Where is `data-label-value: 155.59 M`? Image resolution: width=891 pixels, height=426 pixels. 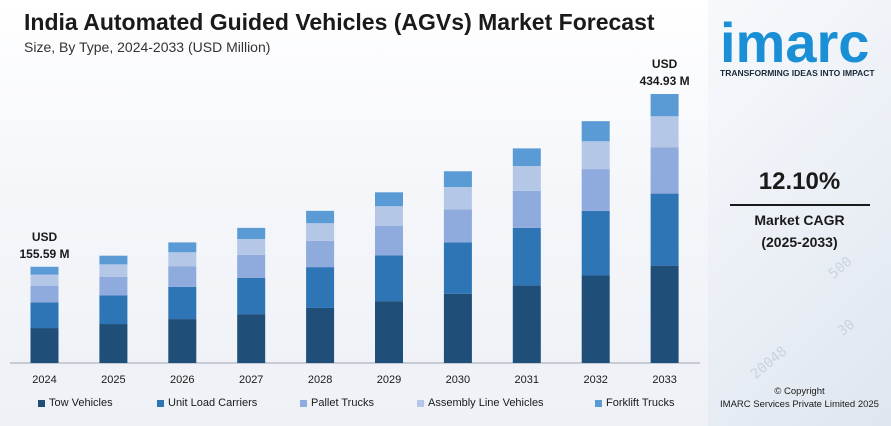
data-label-value: 155.59 M is located at coordinates (44, 254).